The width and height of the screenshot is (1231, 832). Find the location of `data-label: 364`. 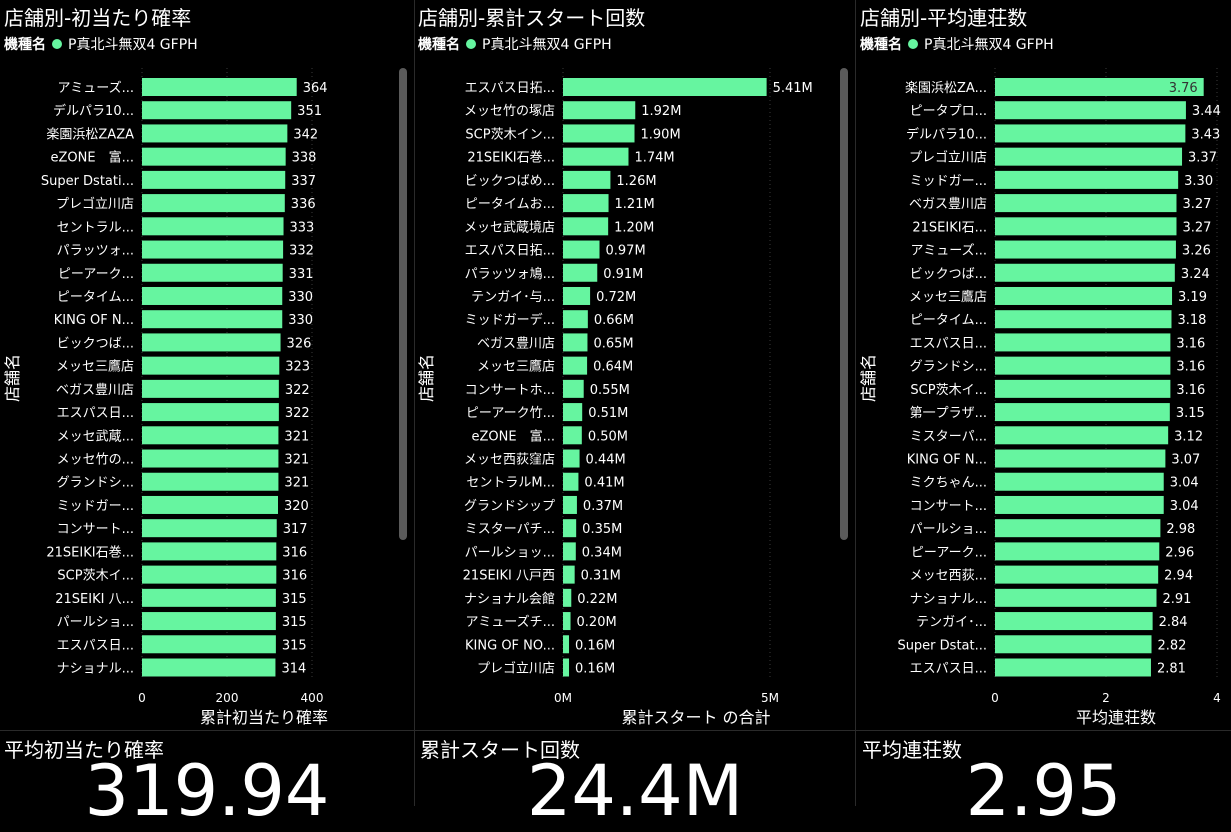

data-label: 364 is located at coordinates (315, 88).